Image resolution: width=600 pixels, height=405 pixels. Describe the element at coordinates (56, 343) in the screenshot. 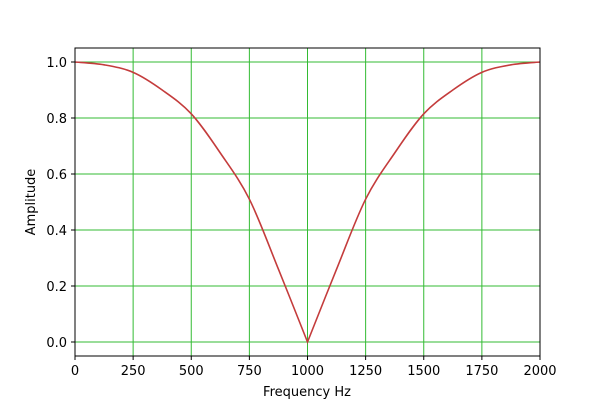

I see `y-tick-label: 0.0` at that location.